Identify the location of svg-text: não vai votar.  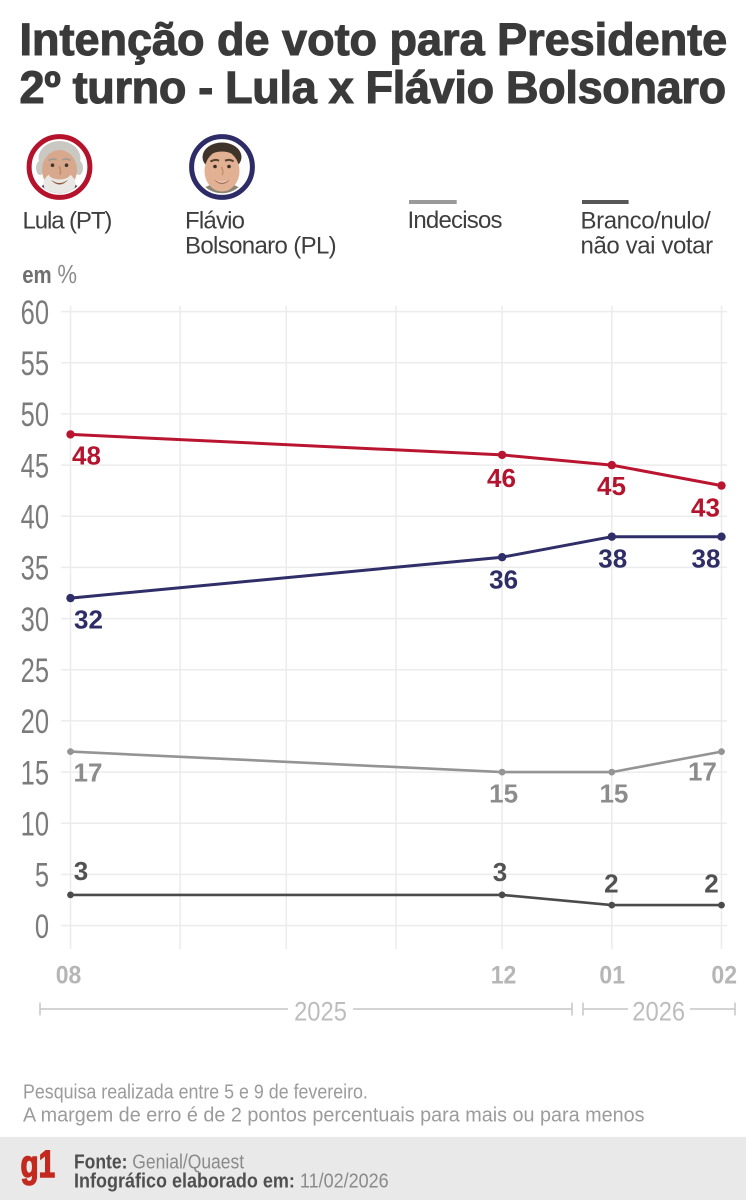
(647, 246).